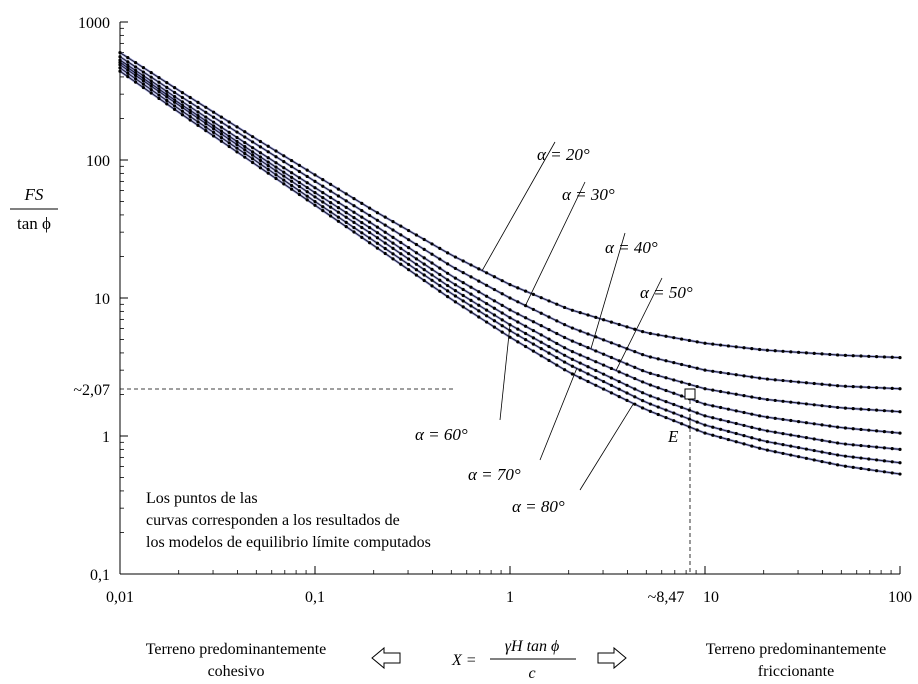 The width and height of the screenshot is (918, 684). I want to click on y-tick-label: 10, so click(102, 299).